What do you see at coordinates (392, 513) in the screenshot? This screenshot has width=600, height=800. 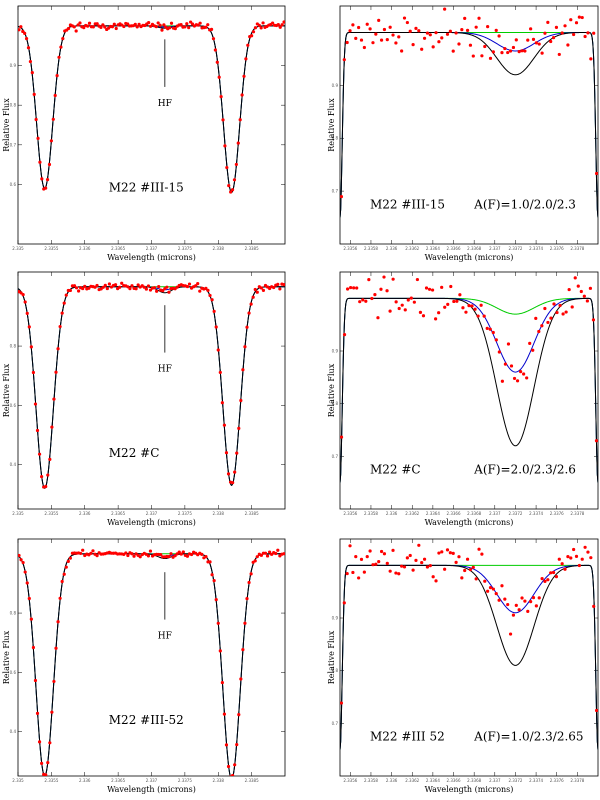 I see `x-tick-label: 2.336` at bounding box center [392, 513].